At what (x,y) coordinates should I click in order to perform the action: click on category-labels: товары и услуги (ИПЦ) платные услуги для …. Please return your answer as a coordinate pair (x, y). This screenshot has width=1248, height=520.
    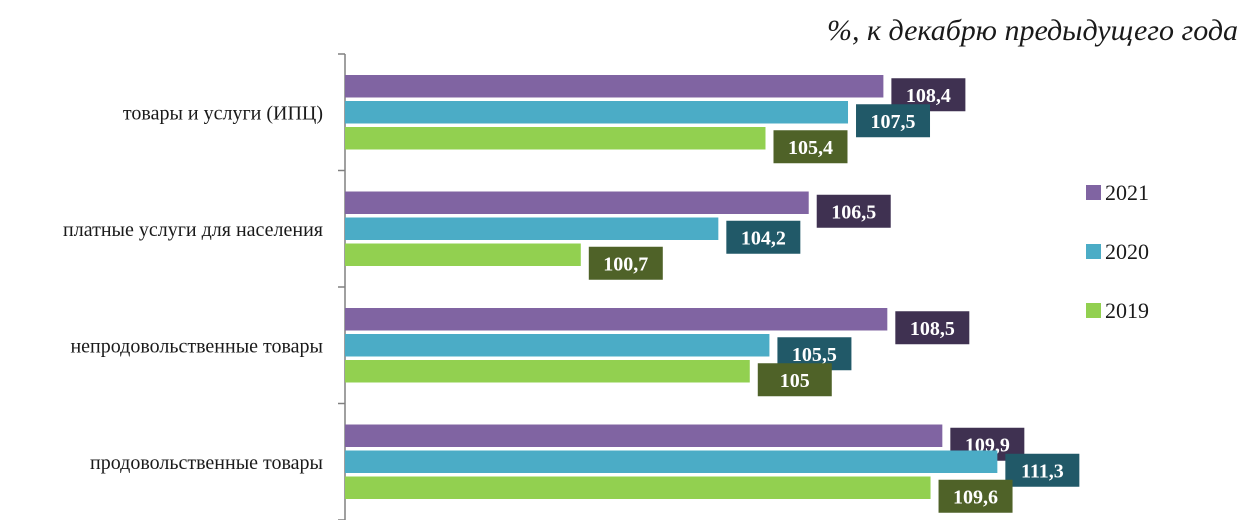
    Looking at the image, I should click on (193, 288).